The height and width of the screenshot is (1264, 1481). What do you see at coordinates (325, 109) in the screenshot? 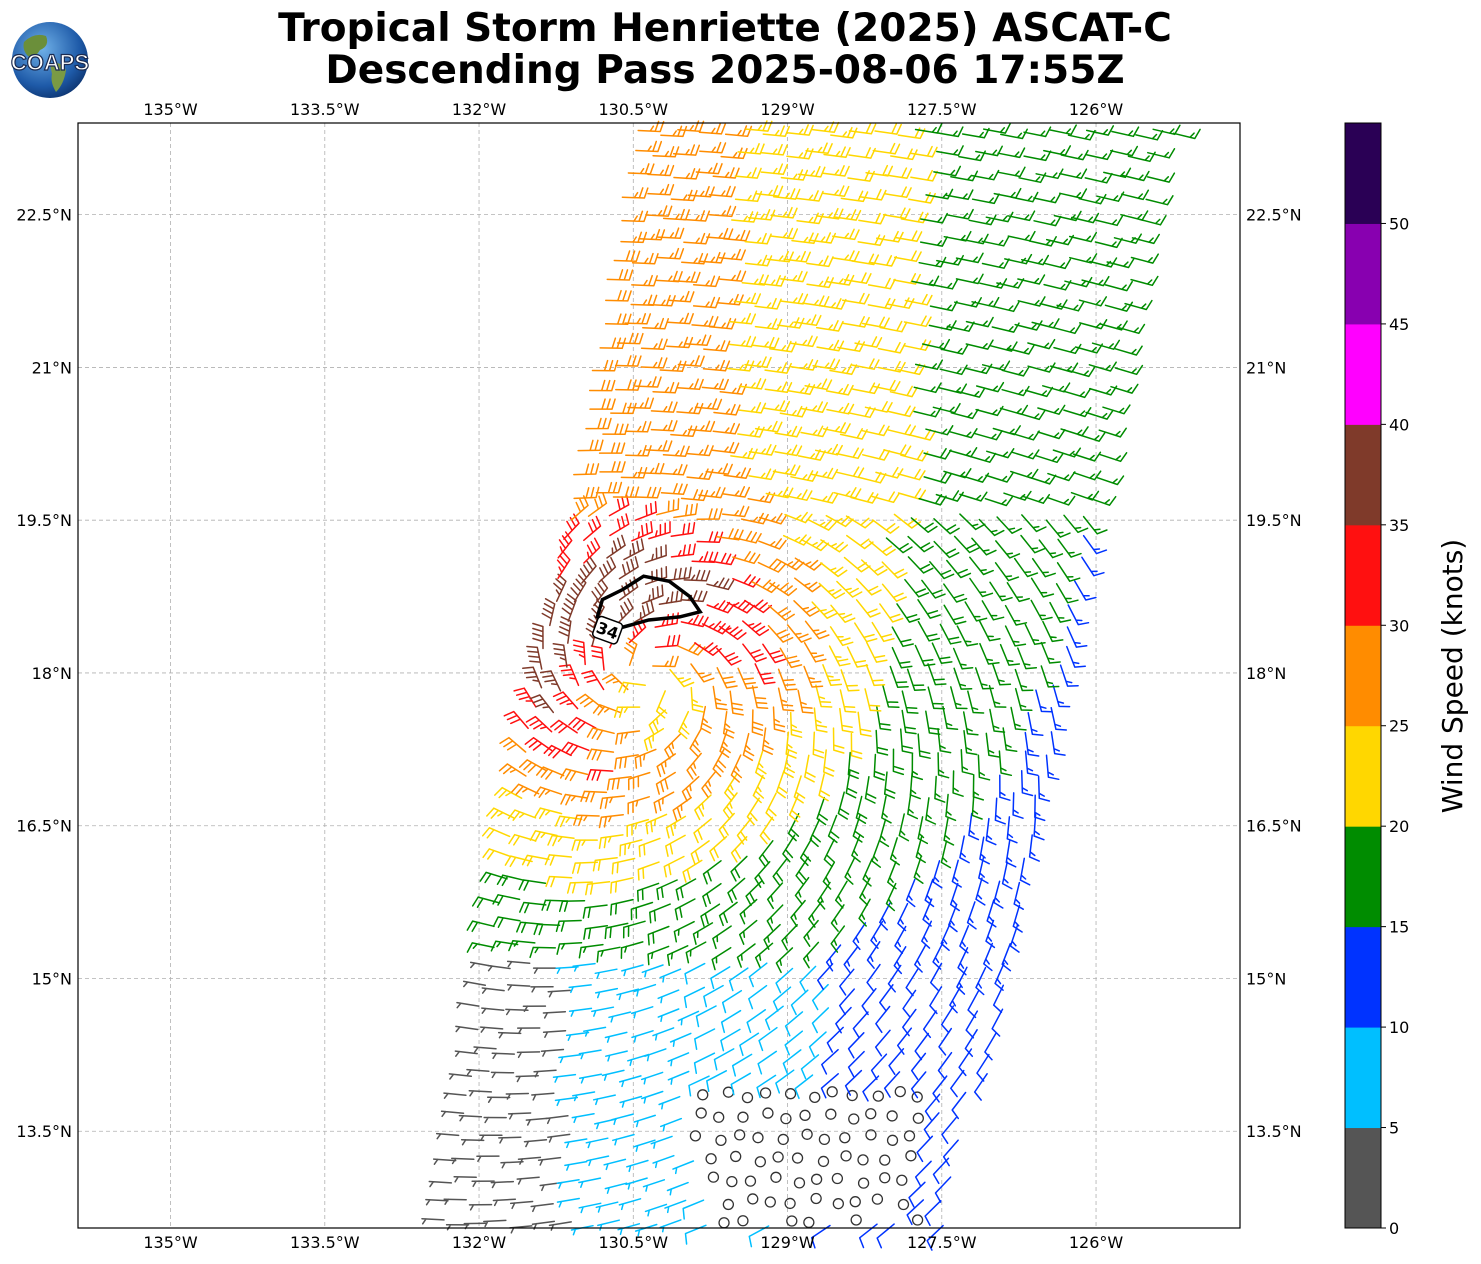
I see `lon-tick-label-top: 133.5°W` at bounding box center [325, 109].